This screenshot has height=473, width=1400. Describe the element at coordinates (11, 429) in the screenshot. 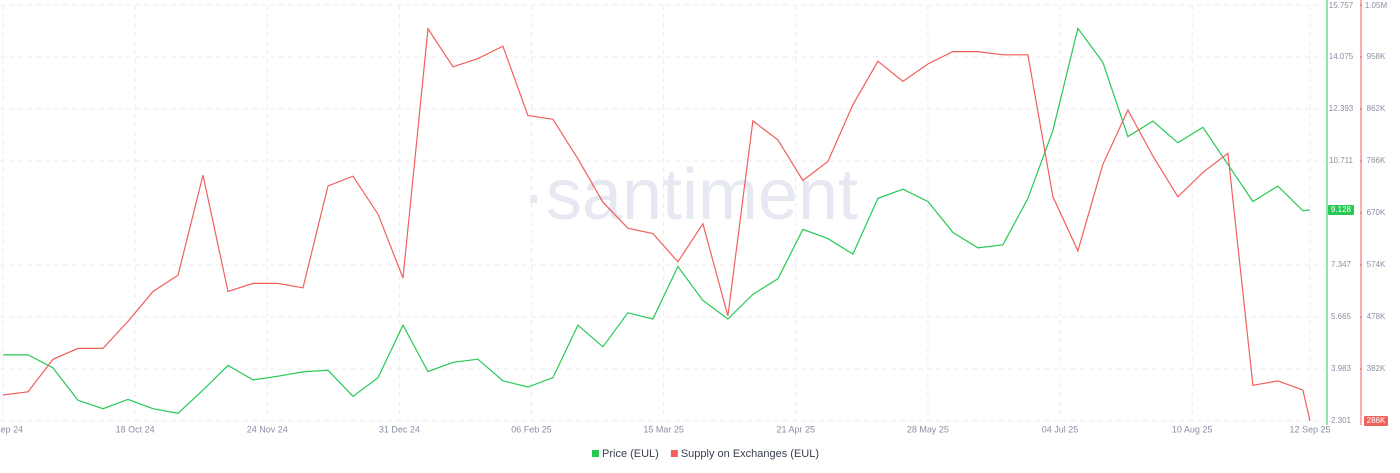

I see `x-tick-label: 11 Sep 24` at that location.